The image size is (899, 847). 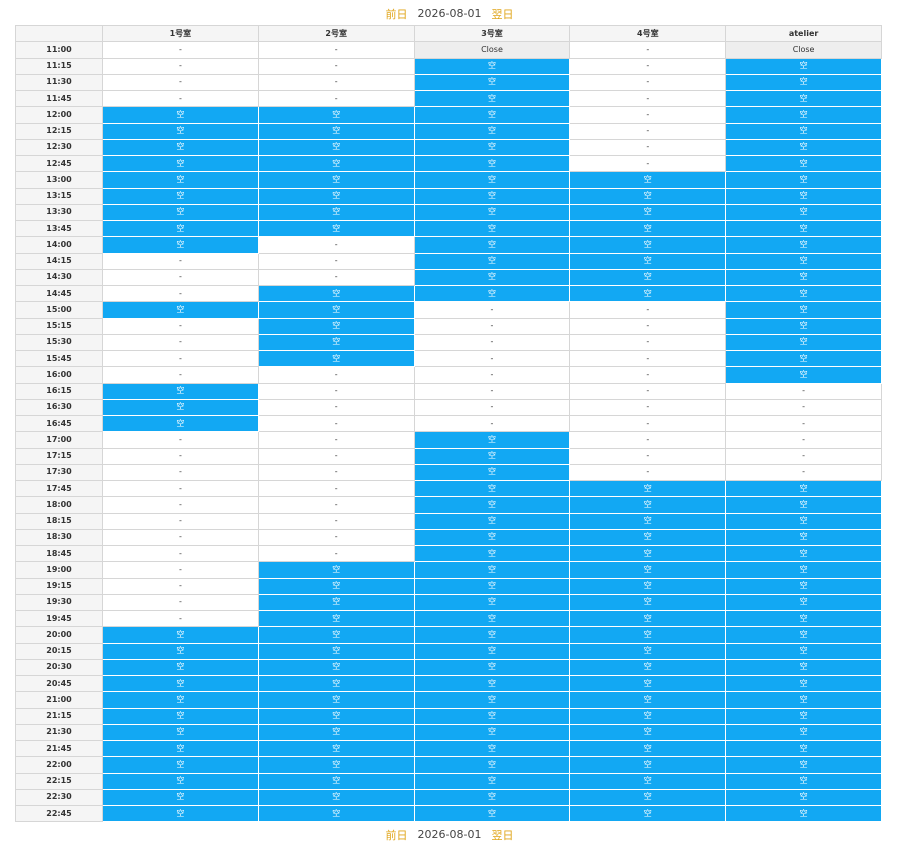 What do you see at coordinates (502, 14) in the screenshot?
I see `next-day-link: 翌日` at bounding box center [502, 14].